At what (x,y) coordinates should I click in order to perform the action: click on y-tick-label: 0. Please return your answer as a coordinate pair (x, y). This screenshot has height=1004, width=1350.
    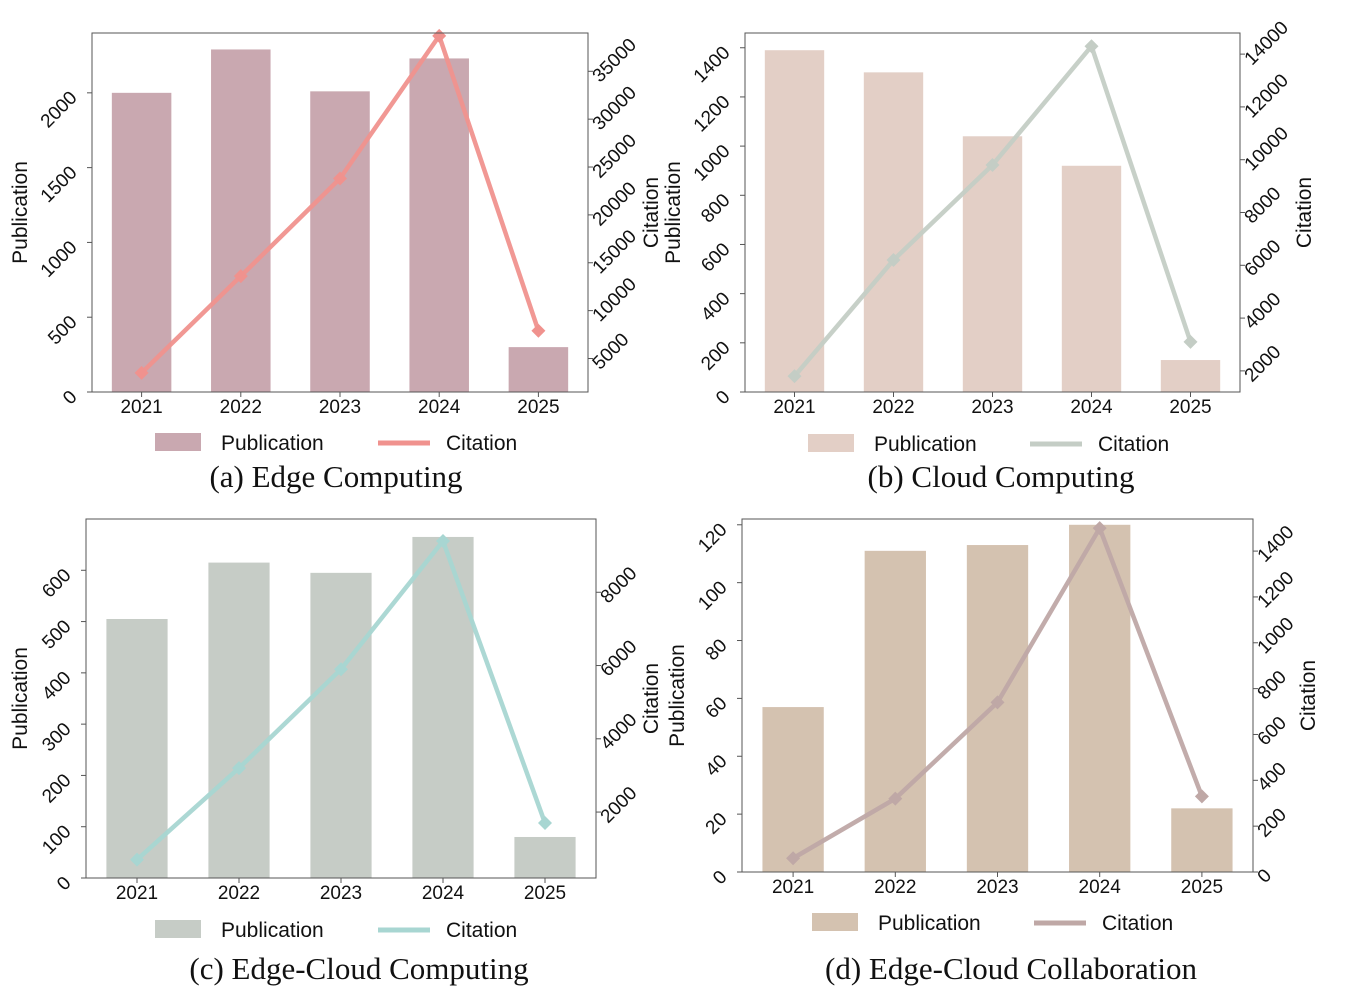
    Looking at the image, I should click on (720, 878).